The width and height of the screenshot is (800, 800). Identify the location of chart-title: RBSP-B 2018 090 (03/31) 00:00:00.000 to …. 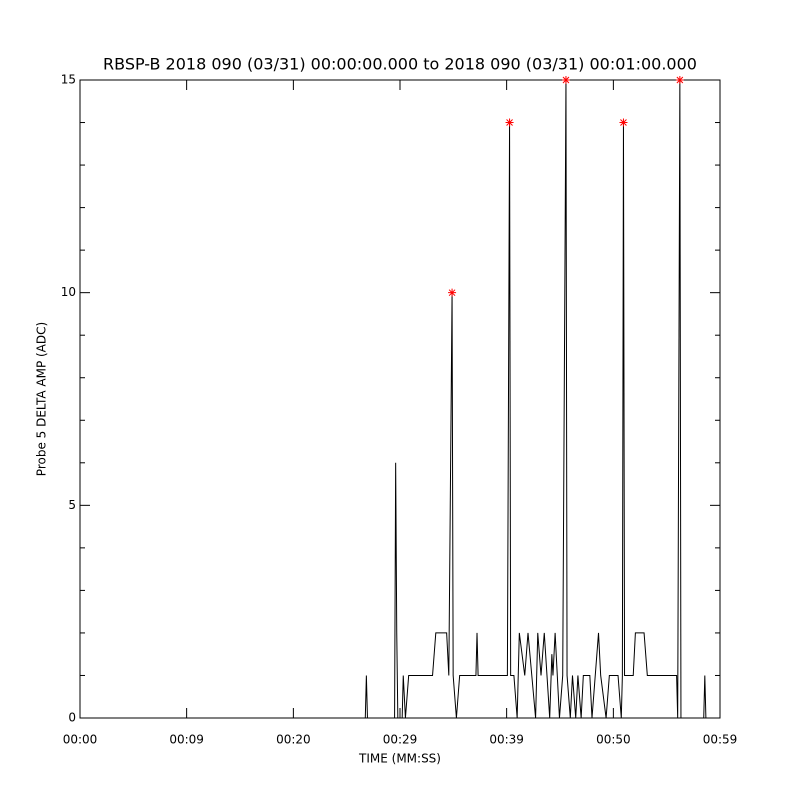
(400, 64).